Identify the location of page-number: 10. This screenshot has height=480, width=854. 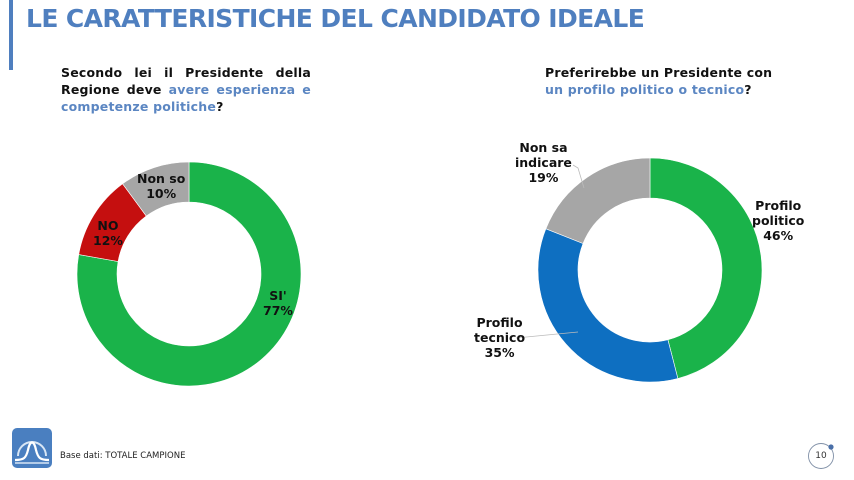
(821, 456).